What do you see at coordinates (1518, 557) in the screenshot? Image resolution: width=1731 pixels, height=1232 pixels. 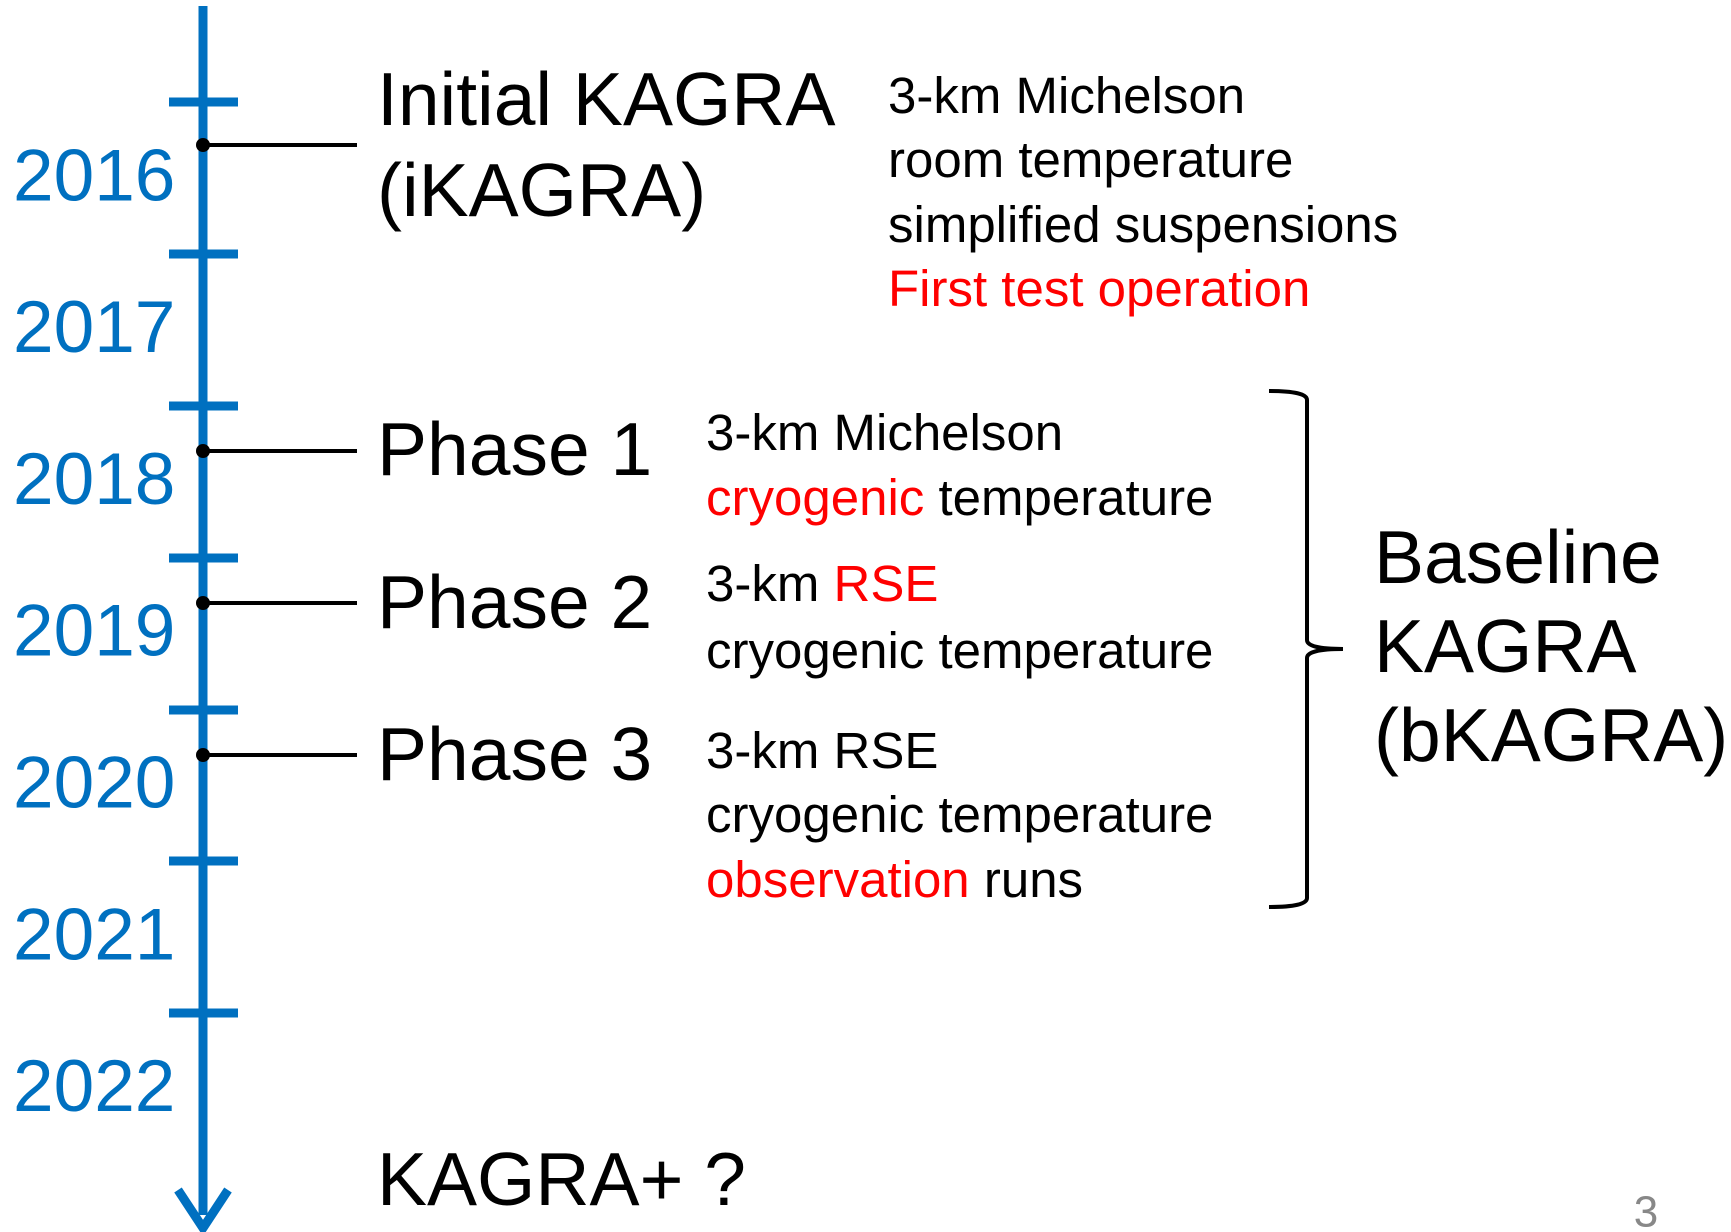 I see `group-label: Baseline` at bounding box center [1518, 557].